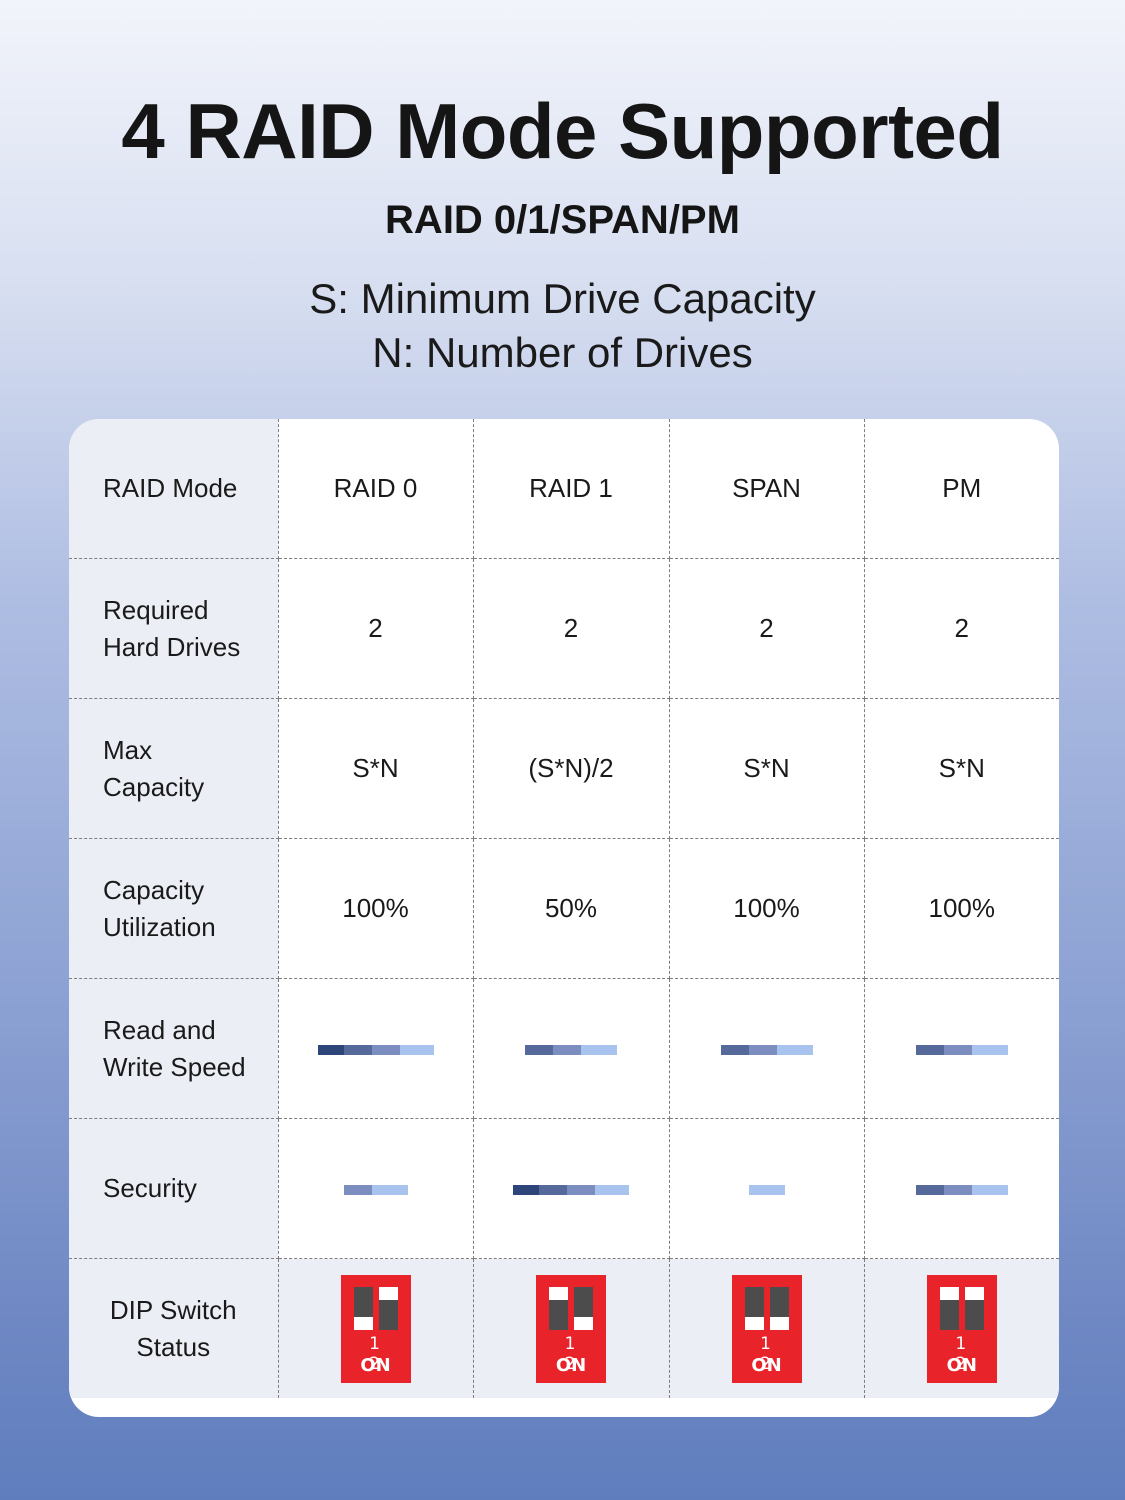 The image size is (1125, 1500). What do you see at coordinates (961, 768) in the screenshot?
I see `cell-capacity-pm: S*N` at bounding box center [961, 768].